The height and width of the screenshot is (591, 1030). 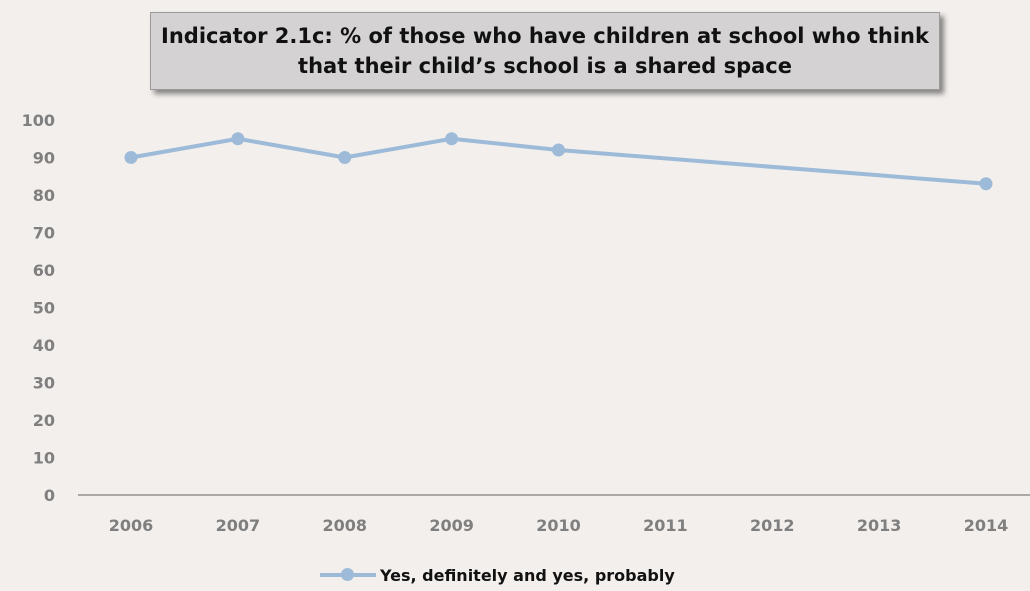 I want to click on y-tick-label: 80, so click(x=44, y=195).